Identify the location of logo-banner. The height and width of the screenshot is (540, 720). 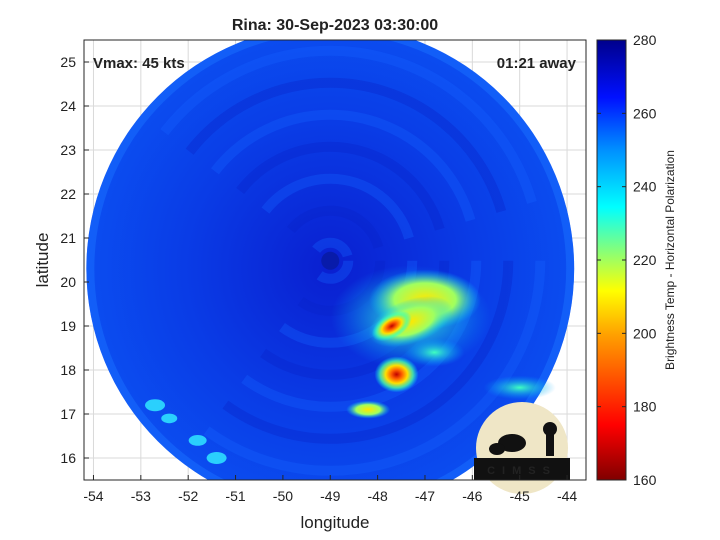
(522, 469).